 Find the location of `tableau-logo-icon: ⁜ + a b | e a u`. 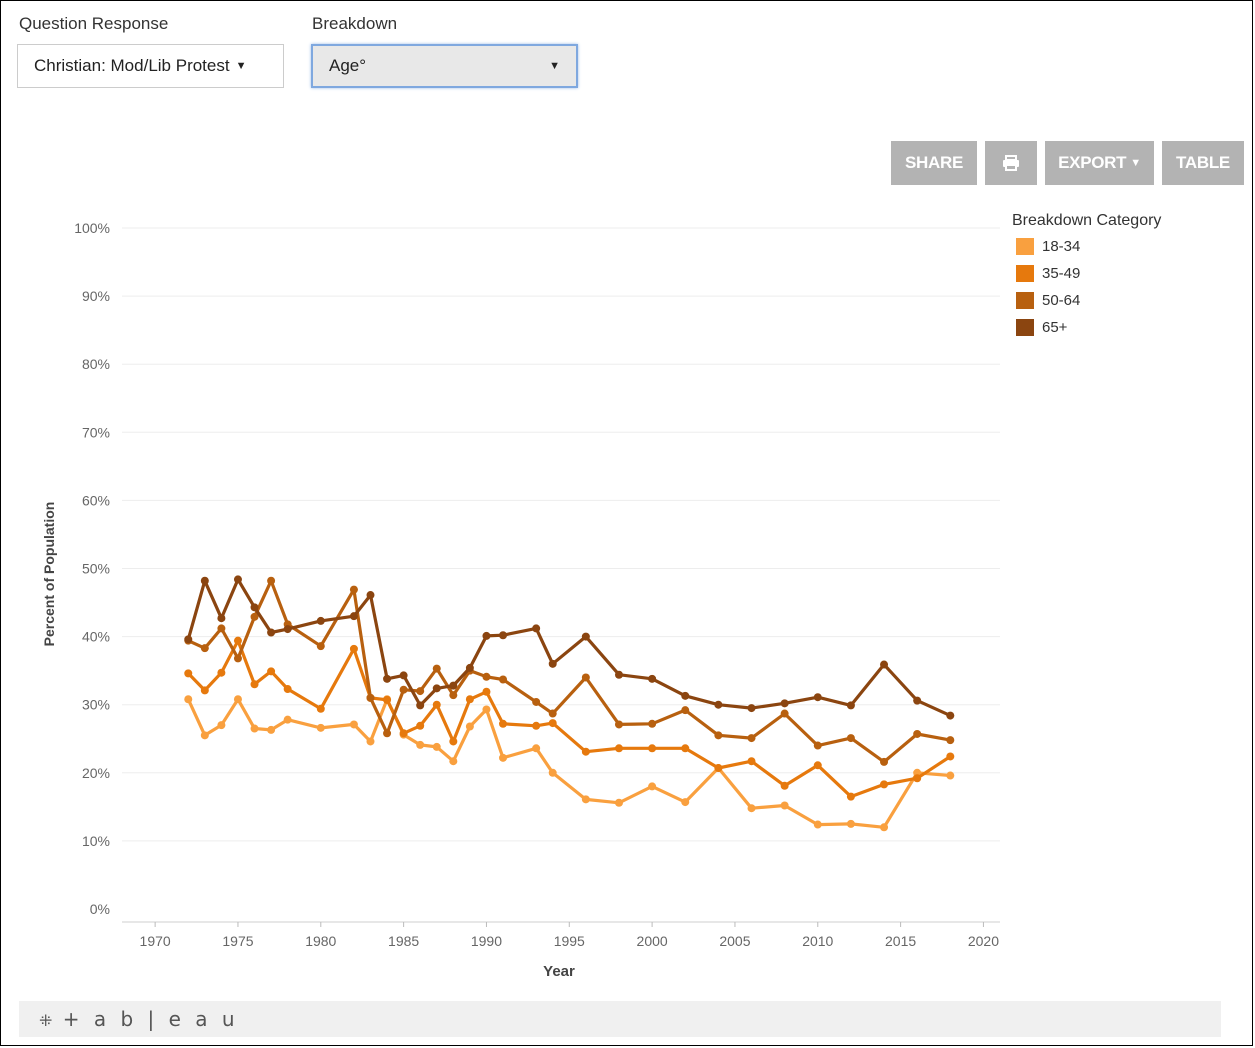

tableau-logo-icon: ⁜ + a b | e a u is located at coordinates (139, 1019).